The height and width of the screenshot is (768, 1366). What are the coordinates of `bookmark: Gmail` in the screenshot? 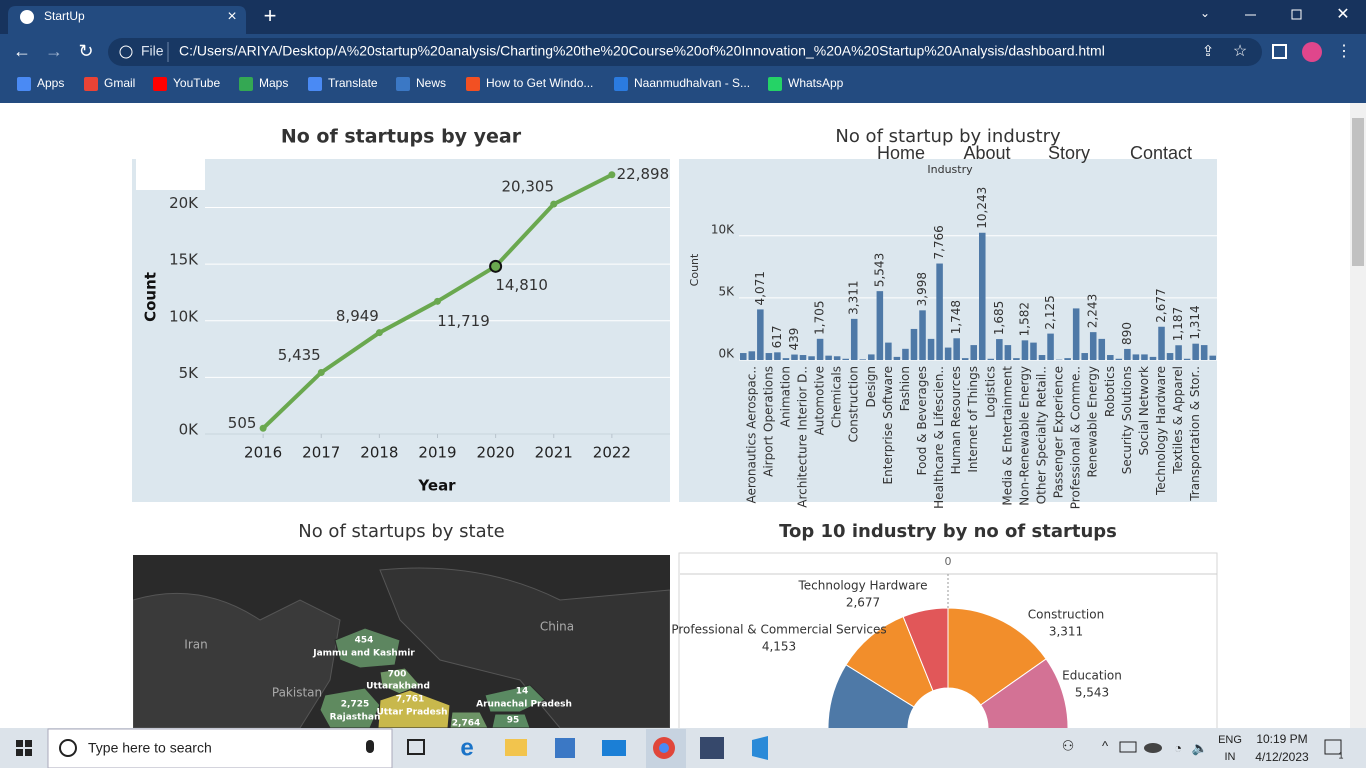 It's located at (119, 83).